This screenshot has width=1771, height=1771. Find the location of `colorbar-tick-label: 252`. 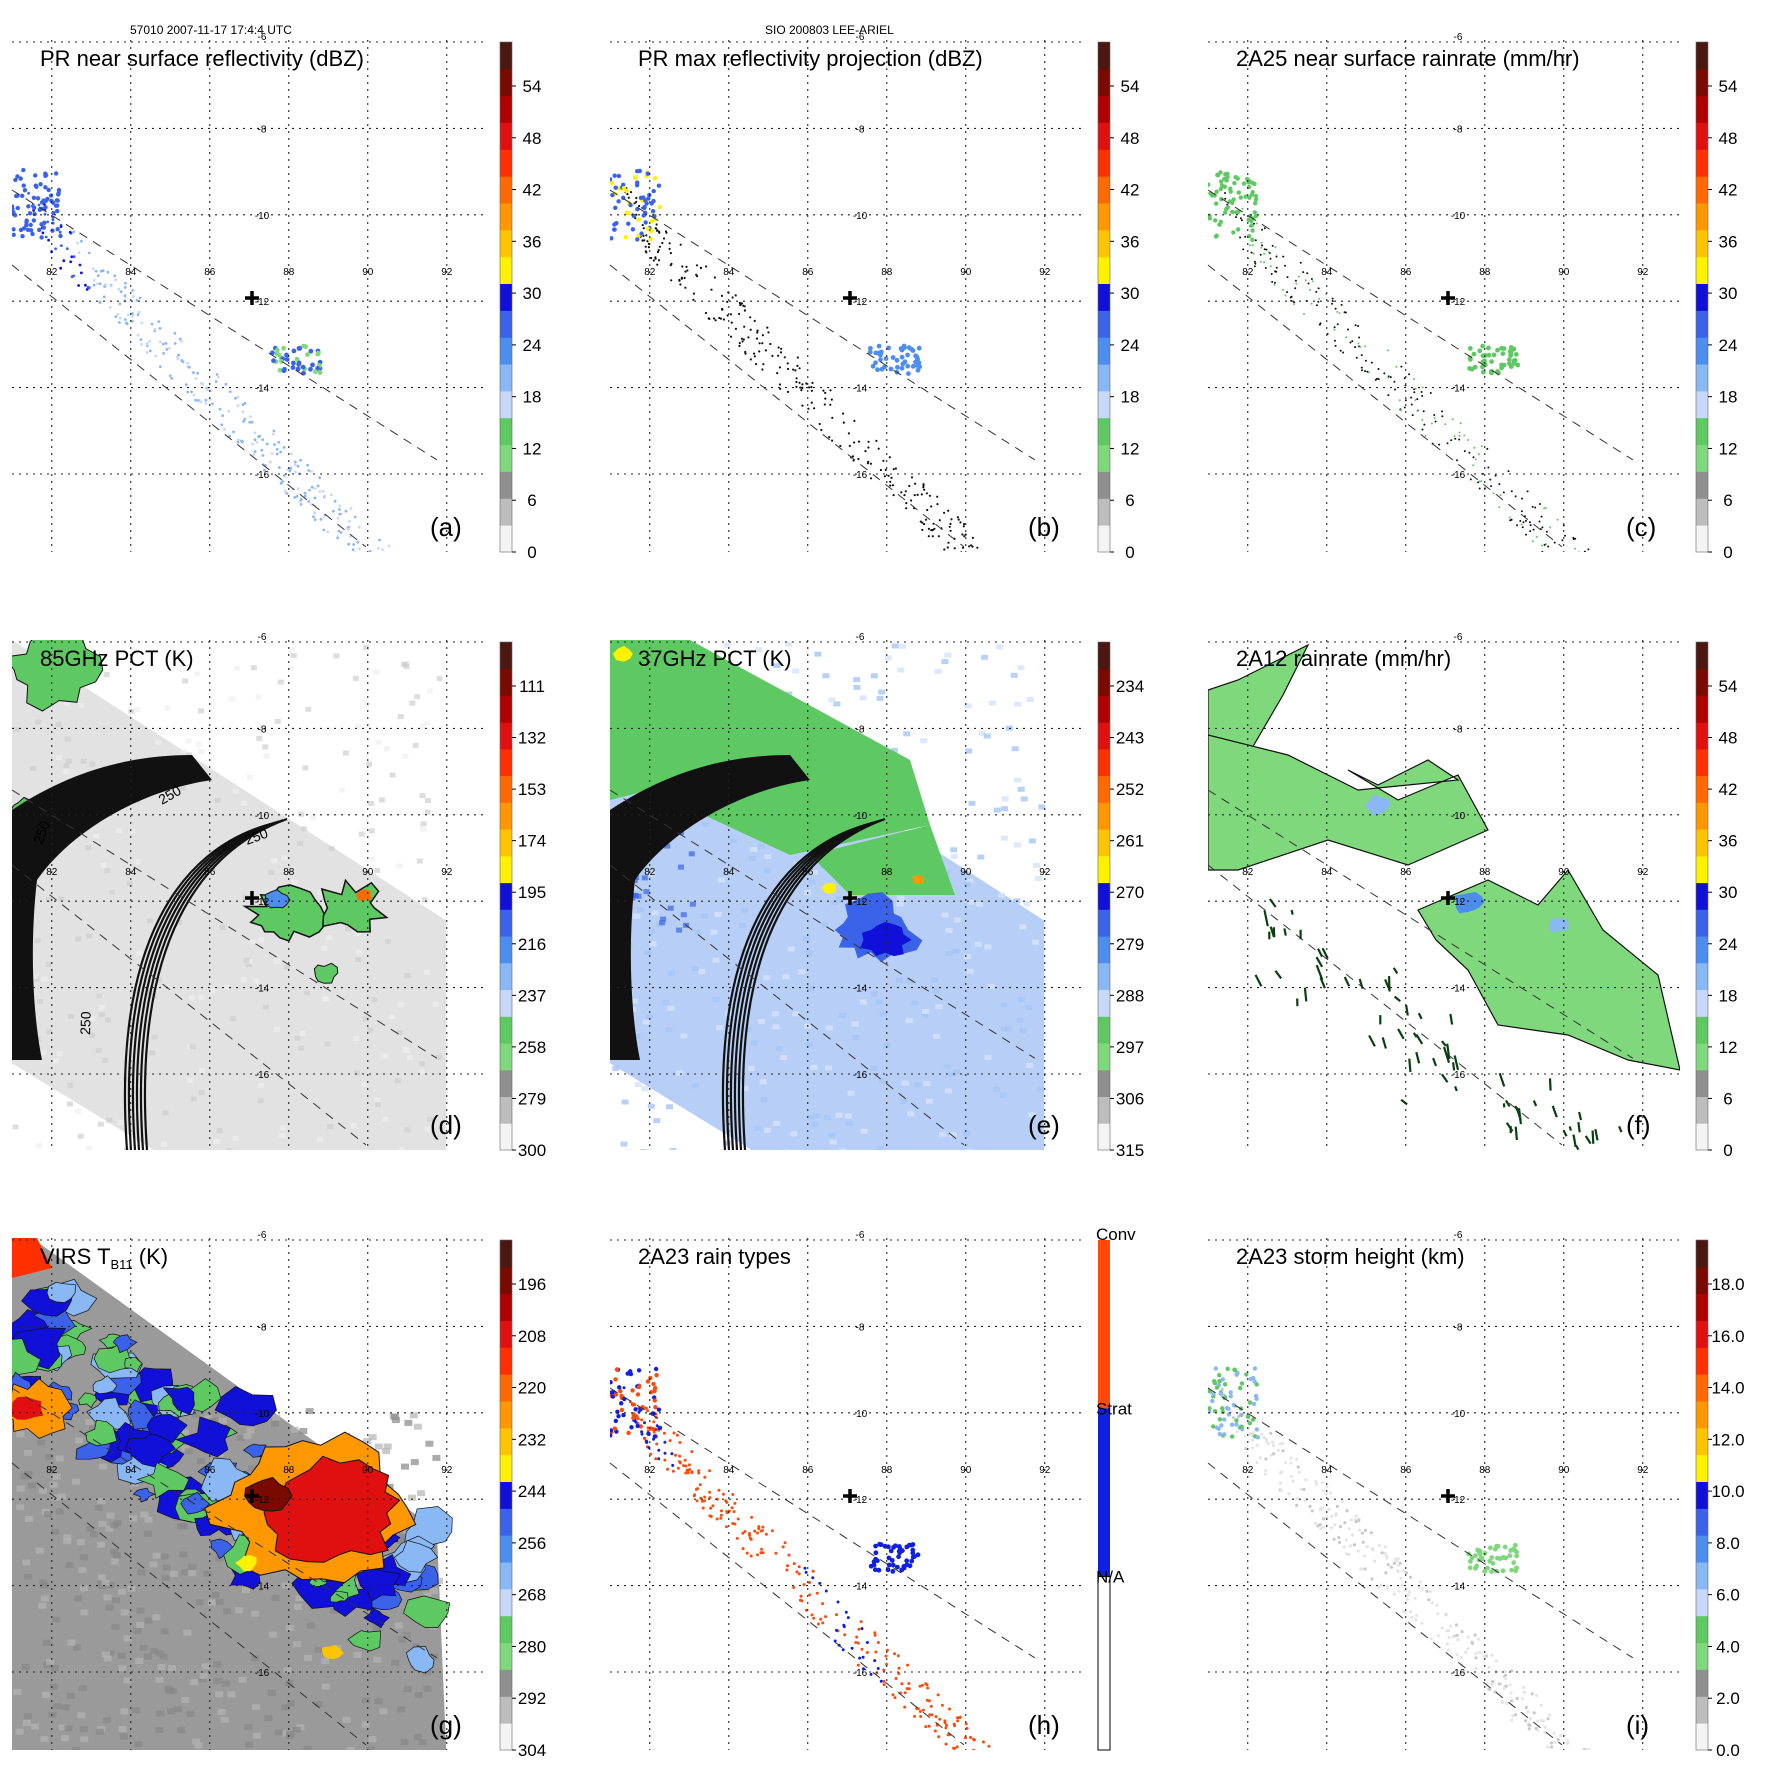

colorbar-tick-label: 252 is located at coordinates (1130, 789).